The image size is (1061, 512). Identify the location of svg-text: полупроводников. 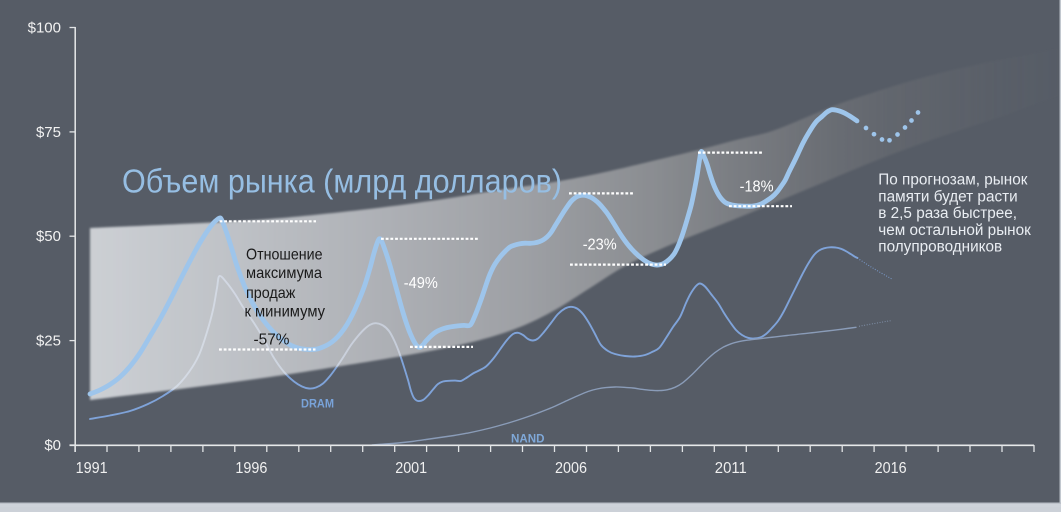
(940, 247).